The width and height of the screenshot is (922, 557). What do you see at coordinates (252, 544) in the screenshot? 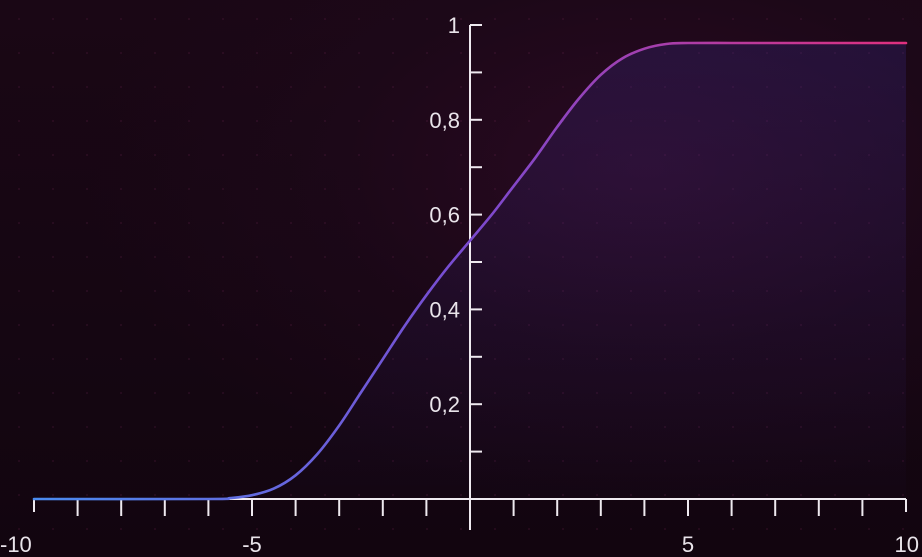
I see `x-tick-label: -5` at bounding box center [252, 544].